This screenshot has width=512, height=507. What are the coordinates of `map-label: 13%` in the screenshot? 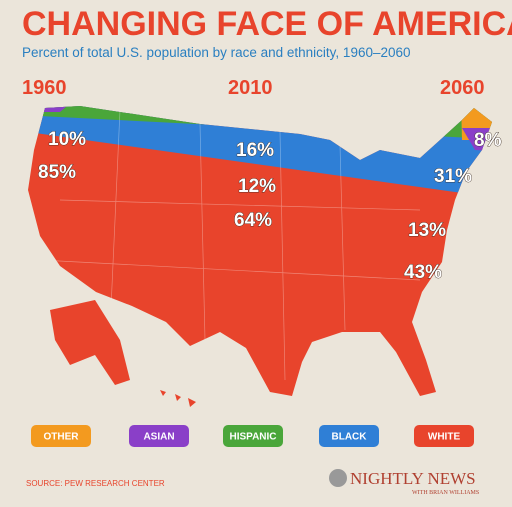 It's located at (427, 230).